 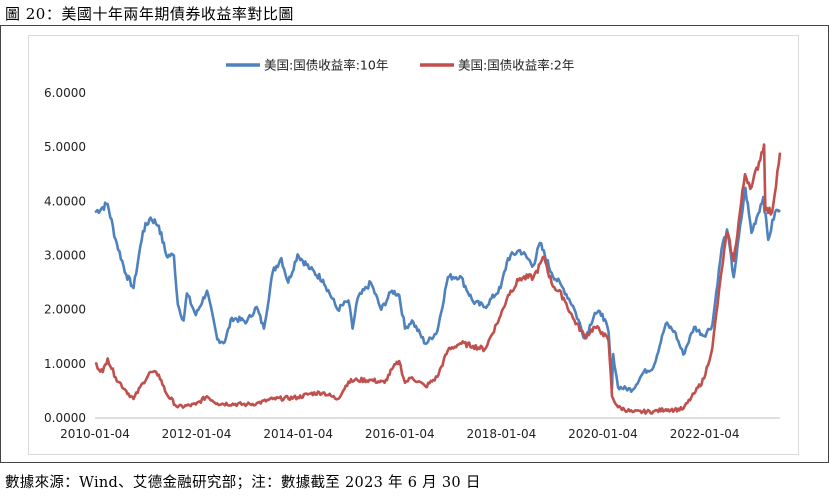 I want to click on y-tick-label: 4.0000, so click(x=65, y=201).